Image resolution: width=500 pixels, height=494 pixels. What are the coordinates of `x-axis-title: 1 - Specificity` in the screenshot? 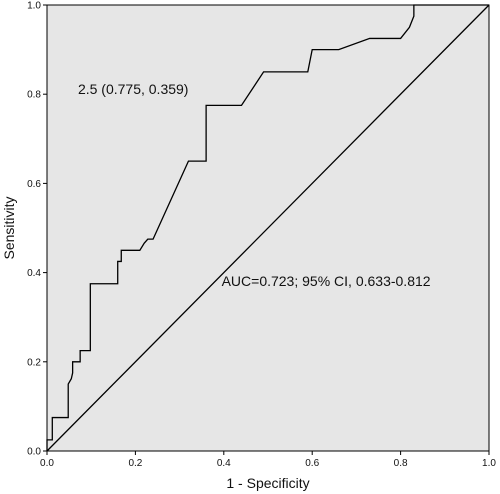 It's located at (267, 483).